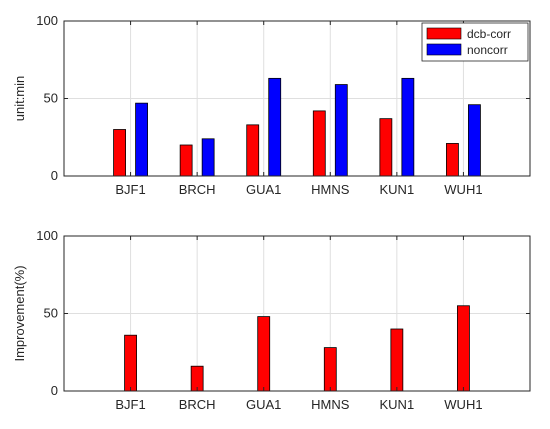  I want to click on legend-swatch-dcb-corr, so click(444, 33).